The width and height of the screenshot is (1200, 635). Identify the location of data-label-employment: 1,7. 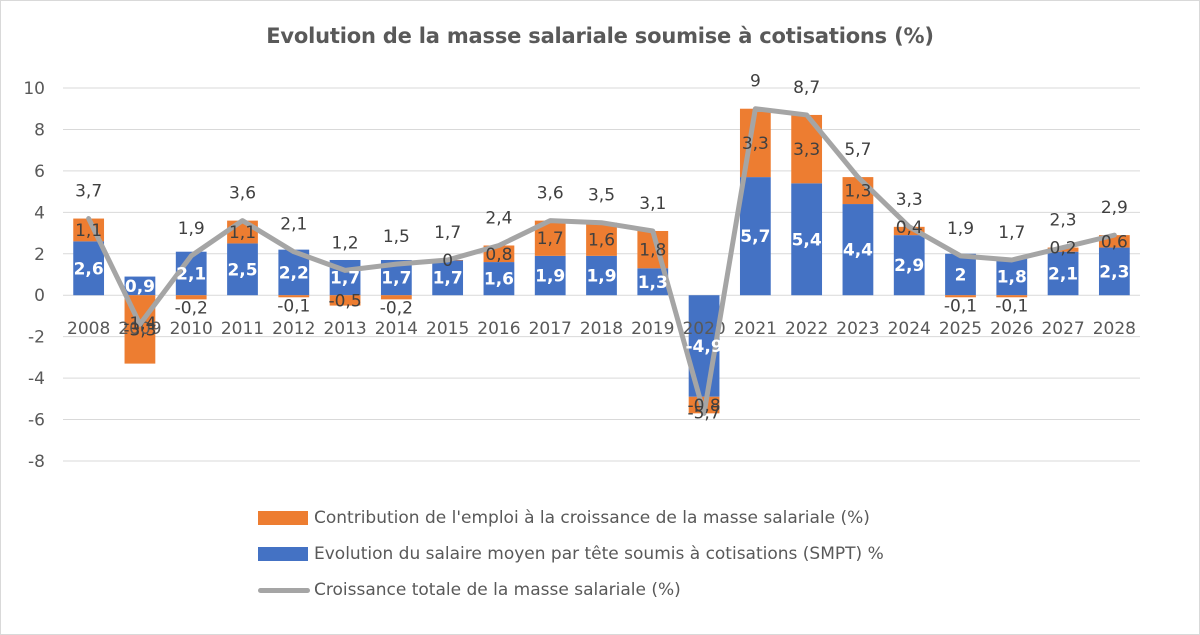
(550, 239).